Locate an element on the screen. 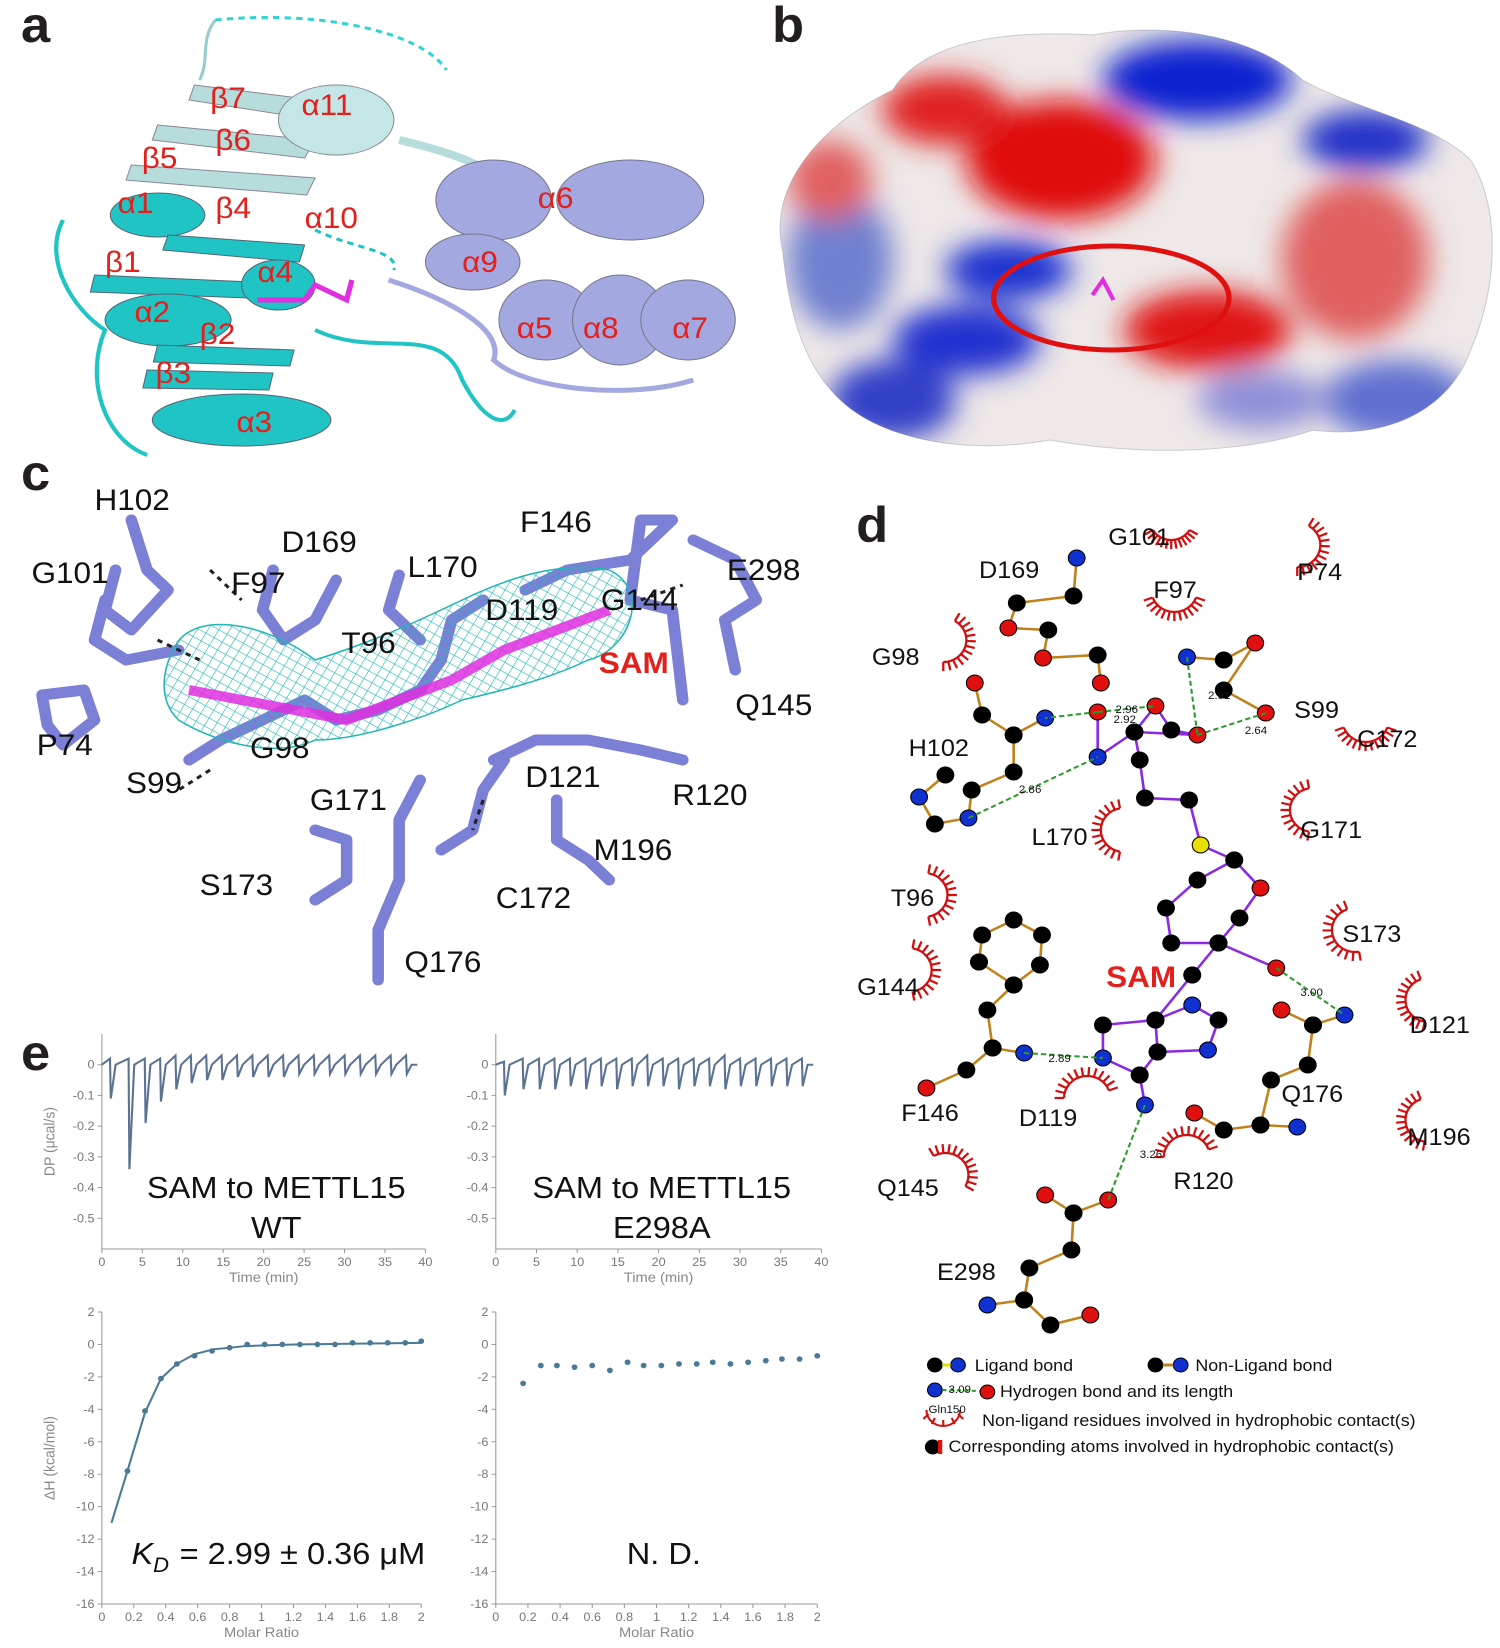  legend-text: Hydrogen bond and its length is located at coordinates (1116, 1391).